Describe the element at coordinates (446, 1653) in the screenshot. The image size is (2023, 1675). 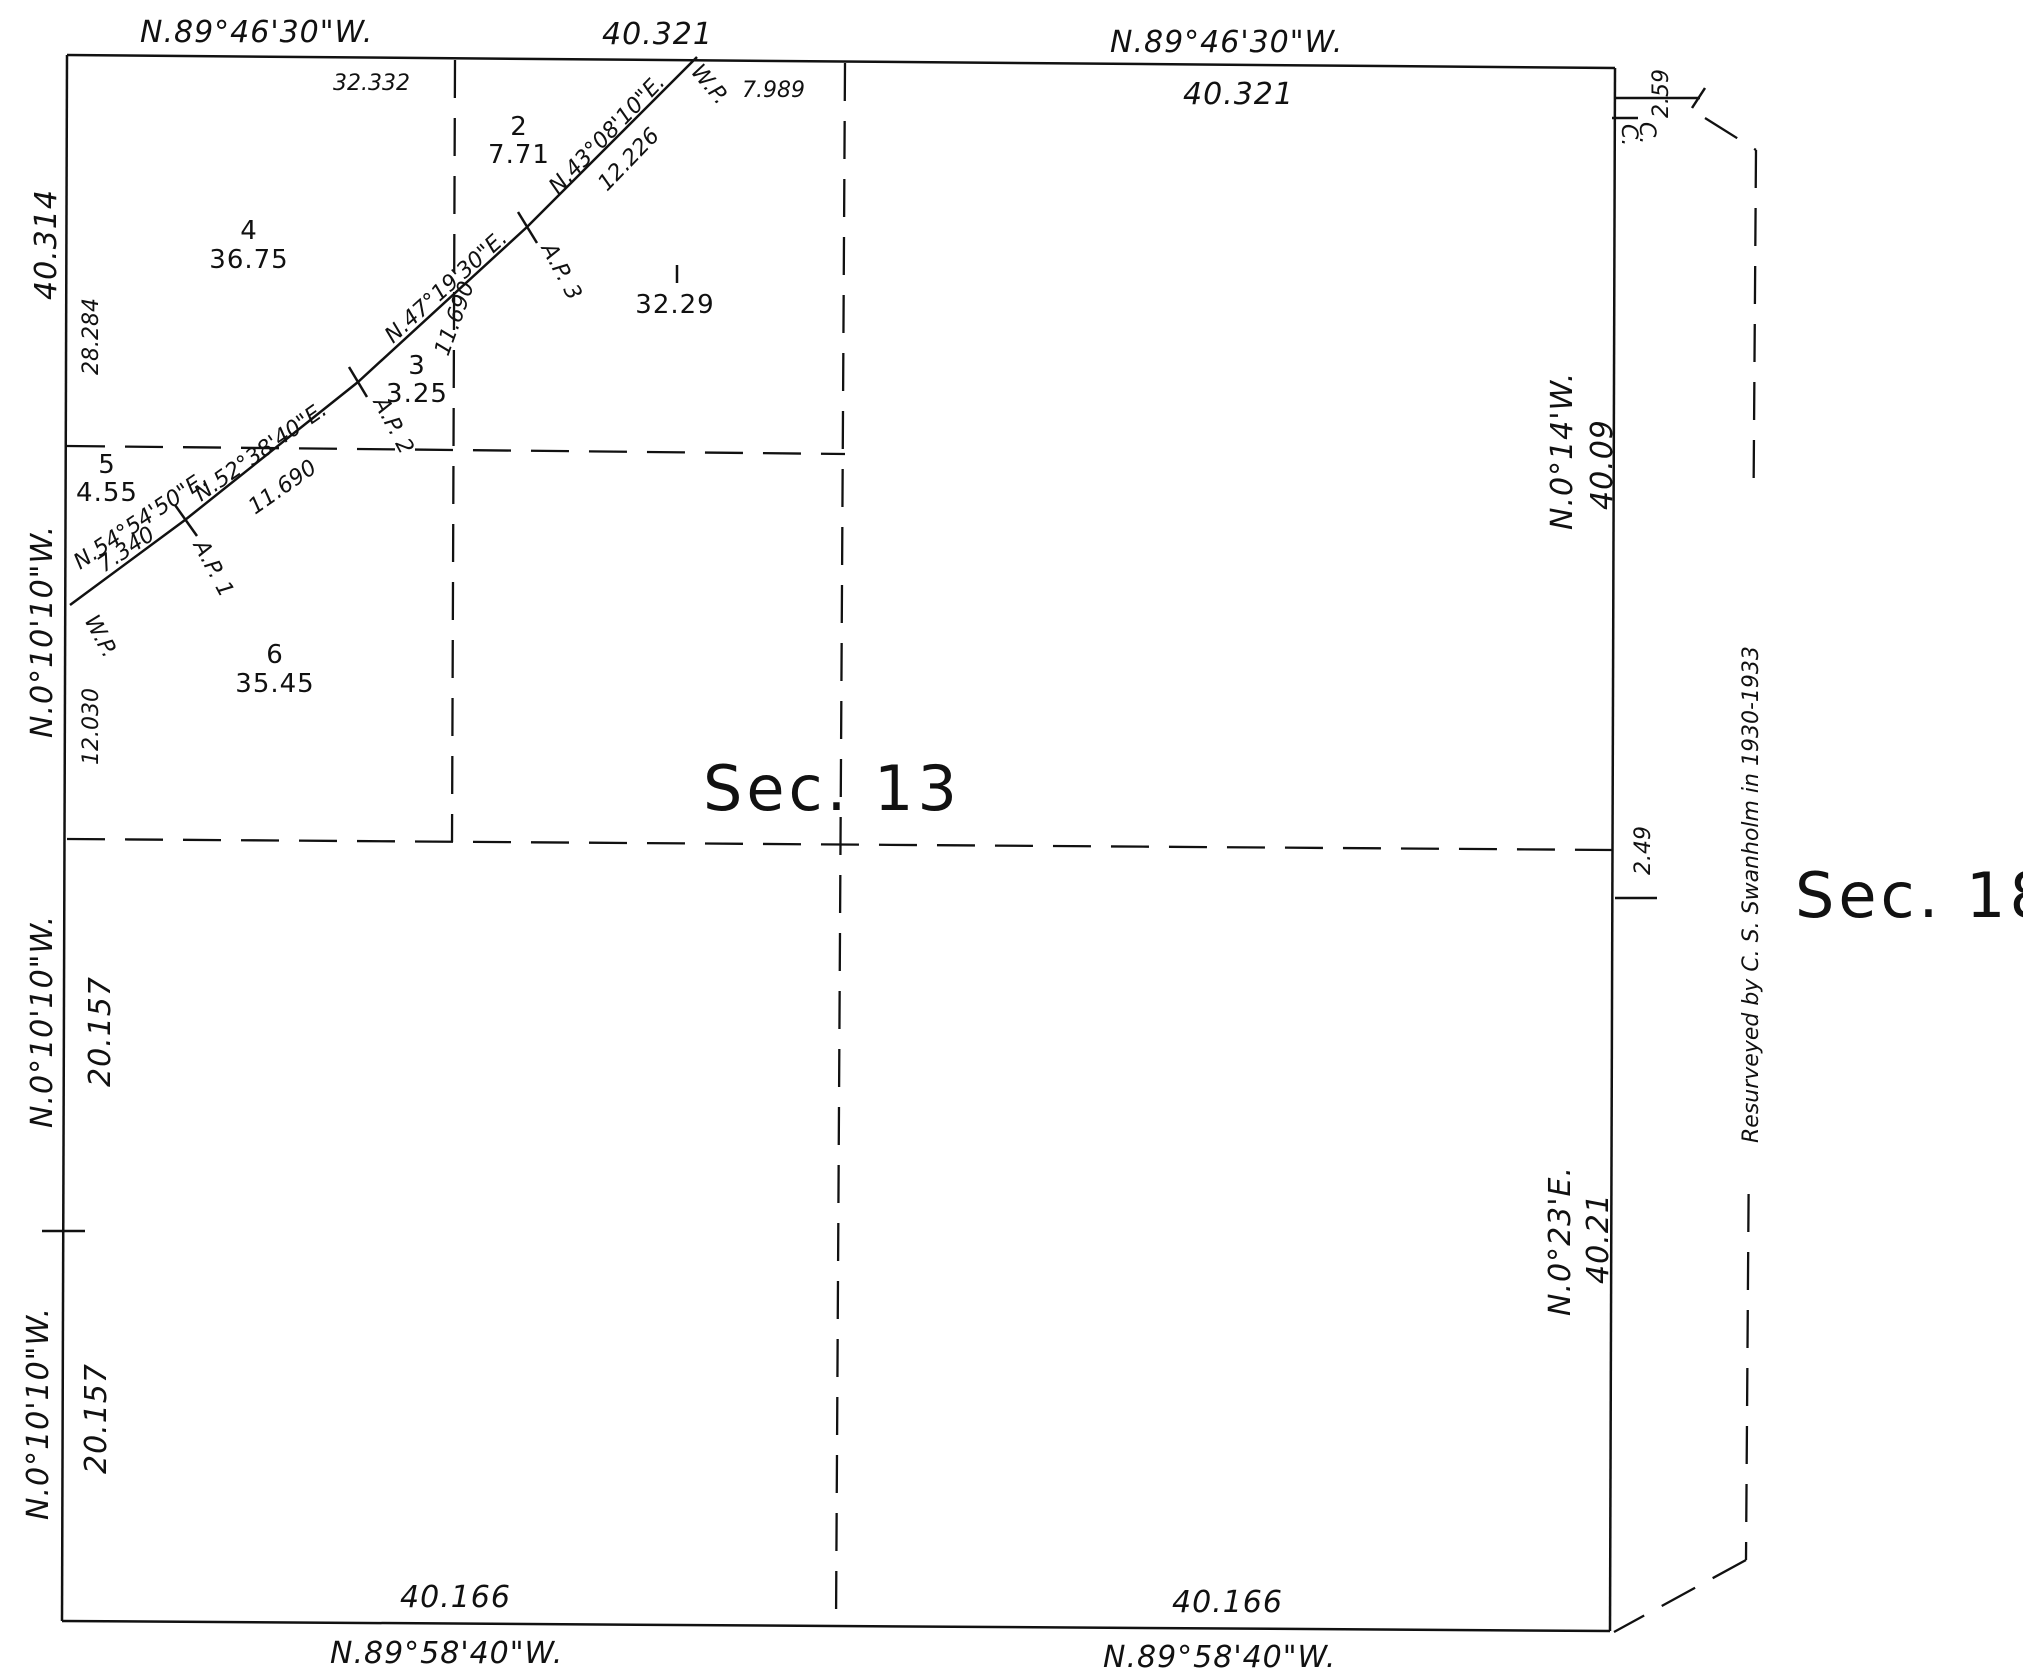
I see `south-bearing-left: N.89°58'40"W.` at that location.